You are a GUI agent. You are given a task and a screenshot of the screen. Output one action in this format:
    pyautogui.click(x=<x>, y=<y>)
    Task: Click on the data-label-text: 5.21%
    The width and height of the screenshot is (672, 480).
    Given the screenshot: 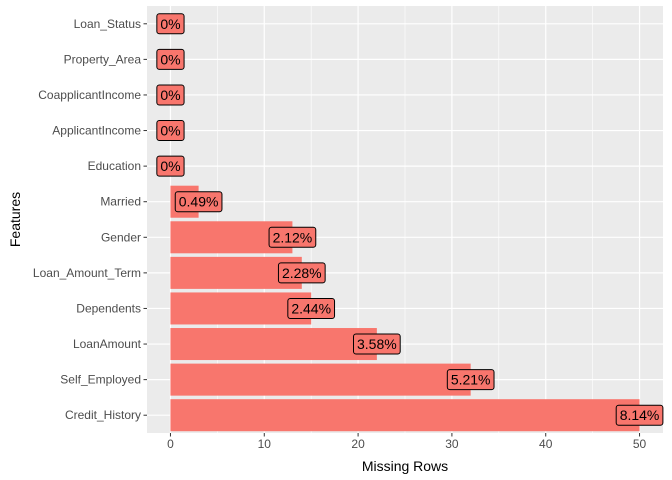 What is the action you would take?
    pyautogui.click(x=471, y=380)
    